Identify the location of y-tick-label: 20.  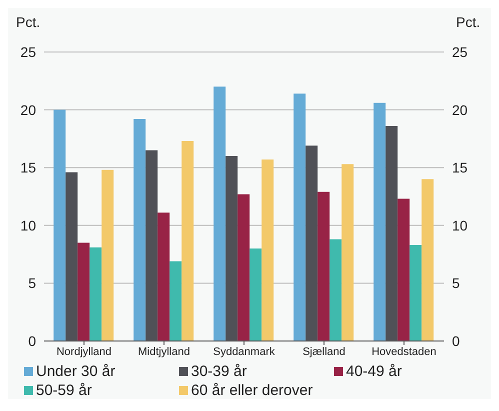
(28, 110).